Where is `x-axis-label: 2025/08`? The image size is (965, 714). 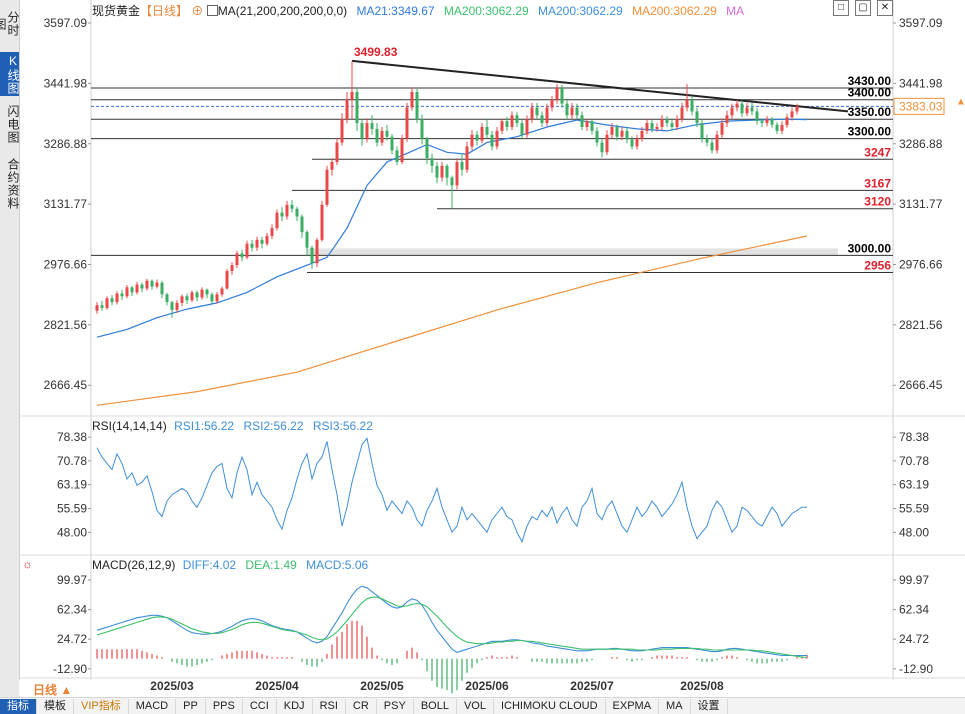 x-axis-label: 2025/08 is located at coordinates (702, 686).